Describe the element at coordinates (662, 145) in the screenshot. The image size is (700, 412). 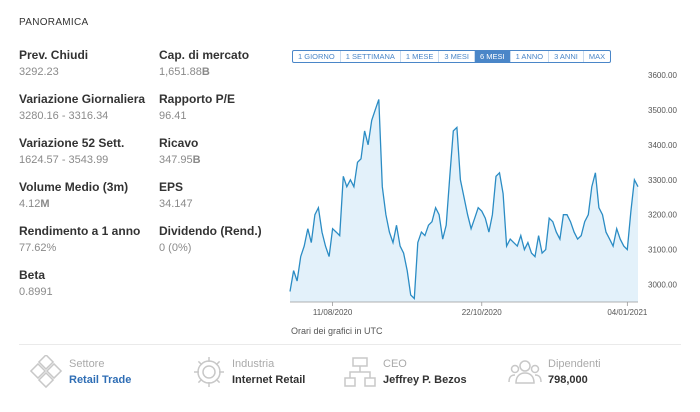
I see `y-tick-label: 3400.00` at that location.